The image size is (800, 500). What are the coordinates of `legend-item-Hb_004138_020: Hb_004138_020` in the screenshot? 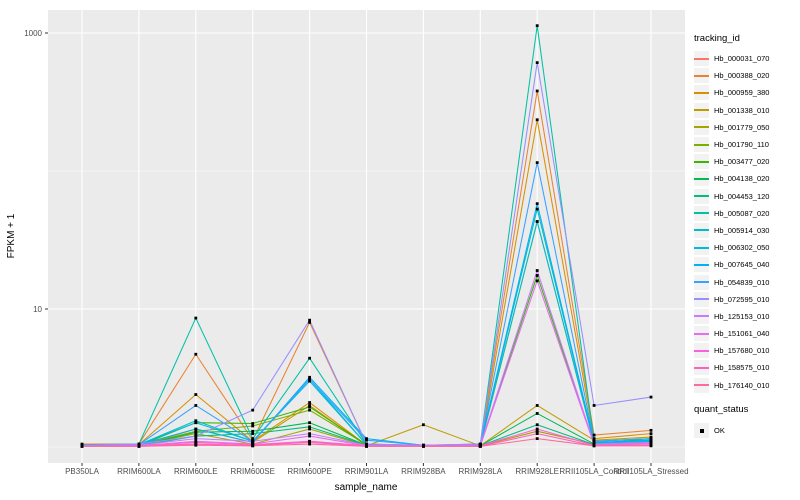 It's located at (731, 178).